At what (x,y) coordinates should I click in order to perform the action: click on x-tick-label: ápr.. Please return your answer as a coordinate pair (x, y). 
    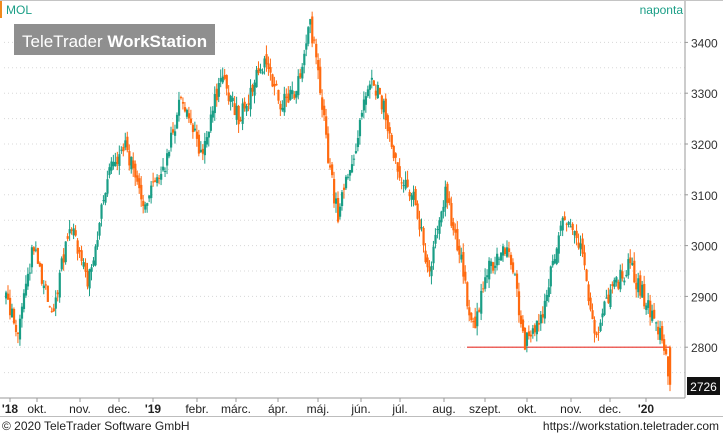
    Looking at the image, I should click on (278, 409).